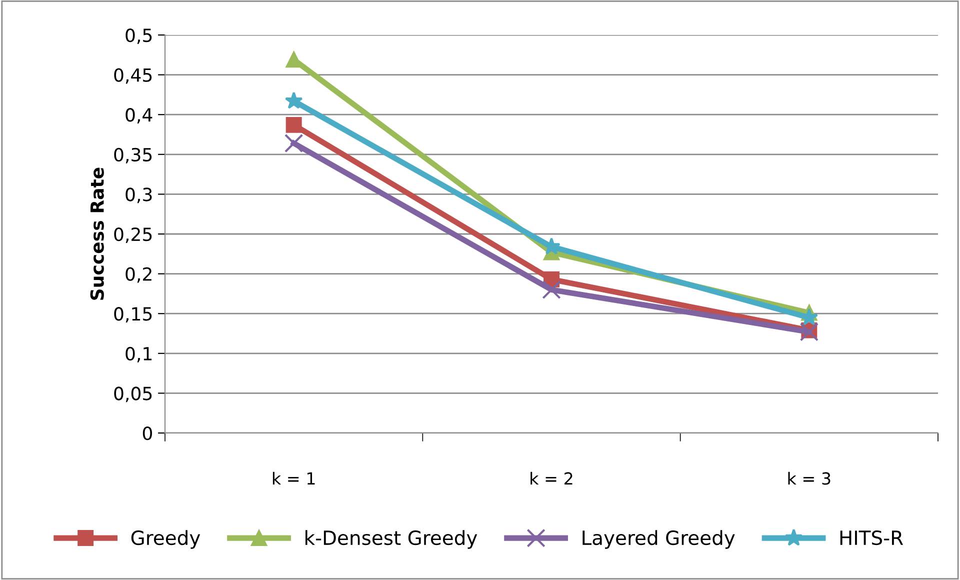  I want to click on y-tick-label: 0,05, so click(133, 394).